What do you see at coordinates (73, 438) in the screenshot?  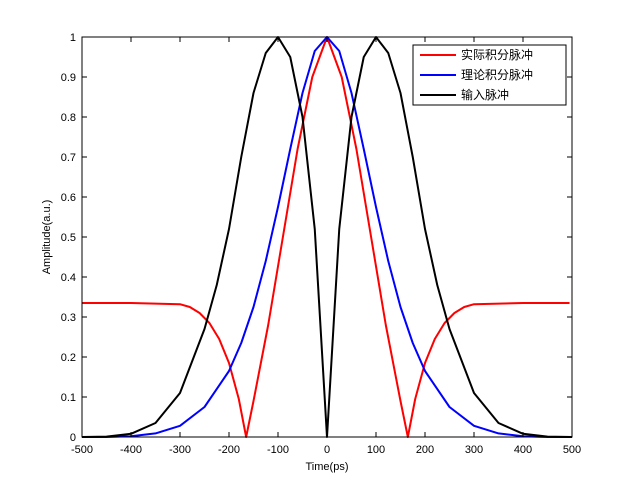 I see `y-tick-label: 0` at bounding box center [73, 438].